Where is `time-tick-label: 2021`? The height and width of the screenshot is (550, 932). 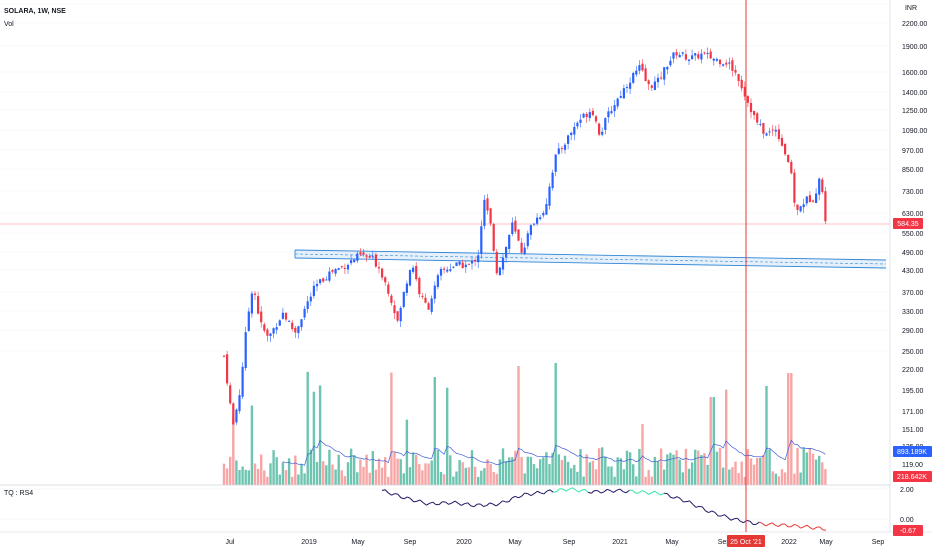 time-tick-label: 2021 is located at coordinates (620, 542).